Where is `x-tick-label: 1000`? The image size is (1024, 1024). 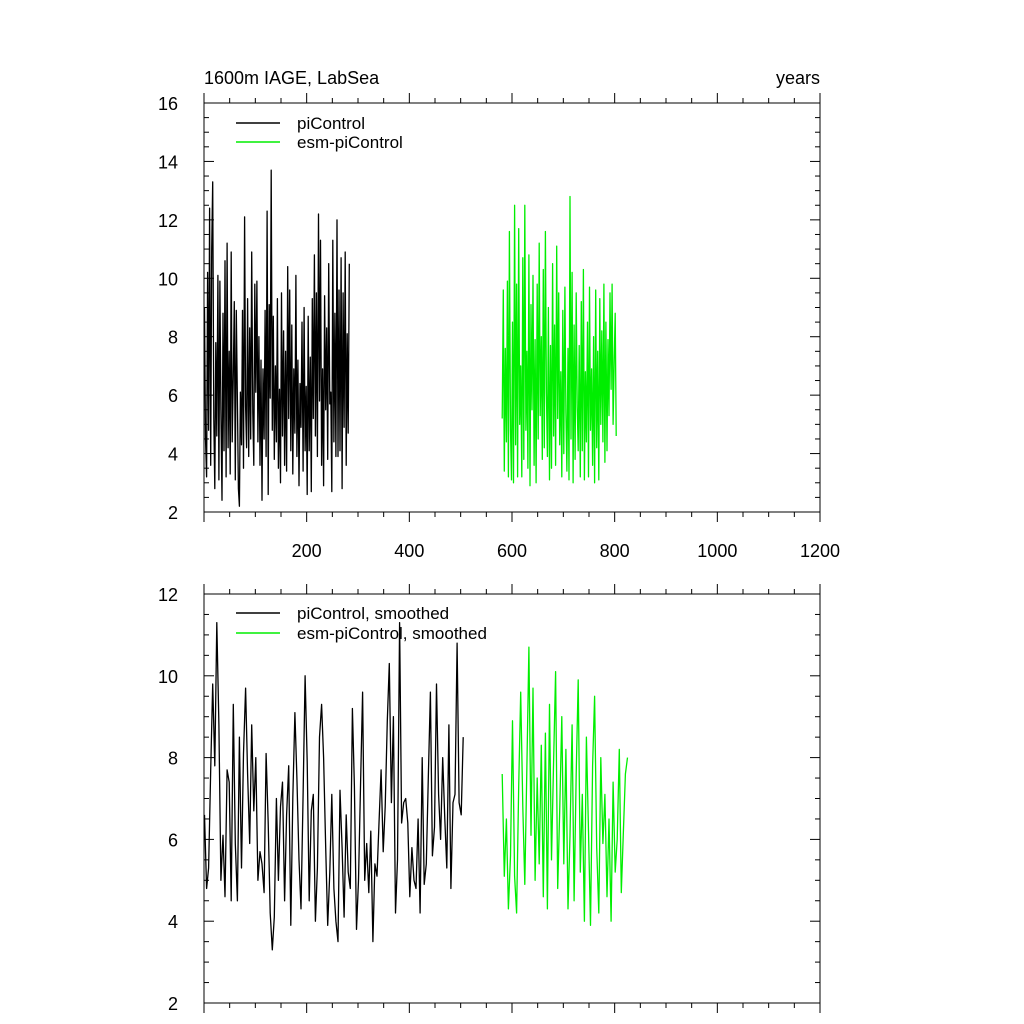 x-tick-label: 1000 is located at coordinates (717, 551).